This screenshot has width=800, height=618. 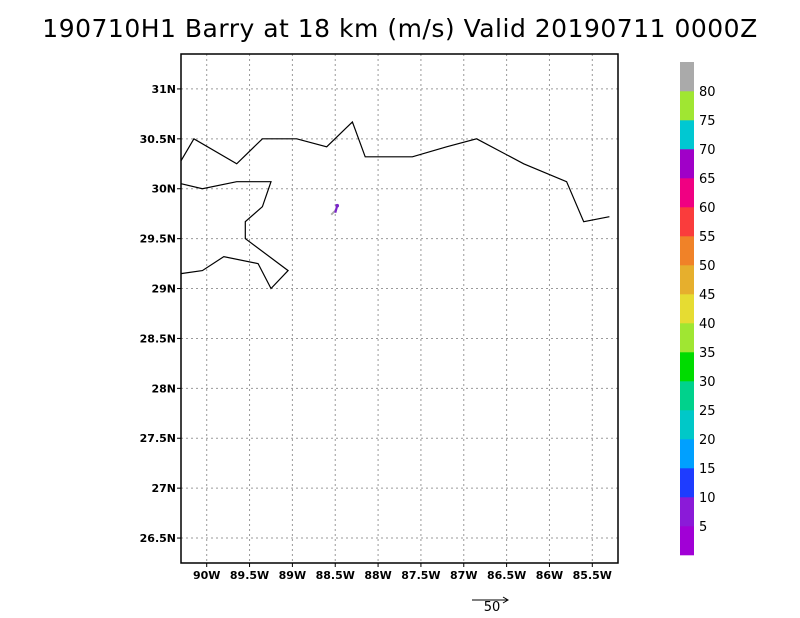 I want to click on colorbar-label: 45, so click(x=707, y=295).